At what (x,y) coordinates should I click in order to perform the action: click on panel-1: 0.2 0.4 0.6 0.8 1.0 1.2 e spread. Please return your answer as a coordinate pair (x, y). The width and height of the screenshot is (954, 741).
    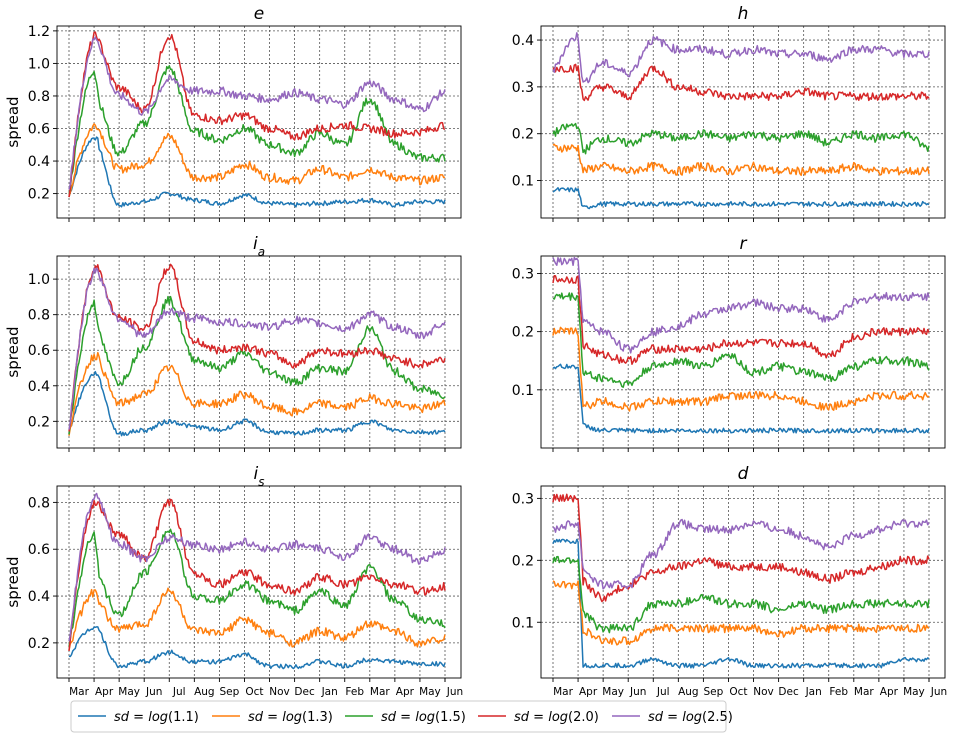
    Looking at the image, I should click on (233, 113).